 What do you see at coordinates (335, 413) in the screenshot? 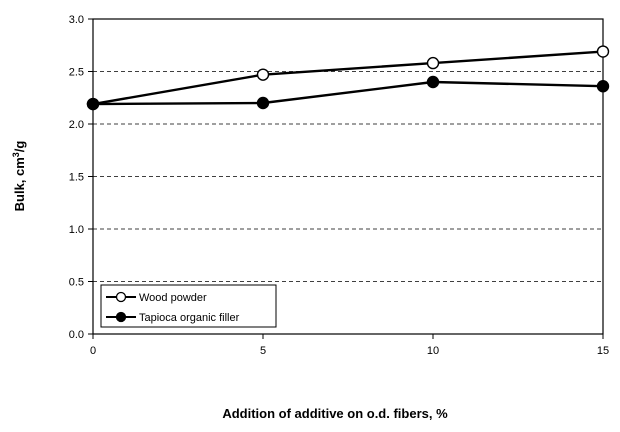
I see `x-axis-title: Addition of additive on o.d. fibers, %` at bounding box center [335, 413].